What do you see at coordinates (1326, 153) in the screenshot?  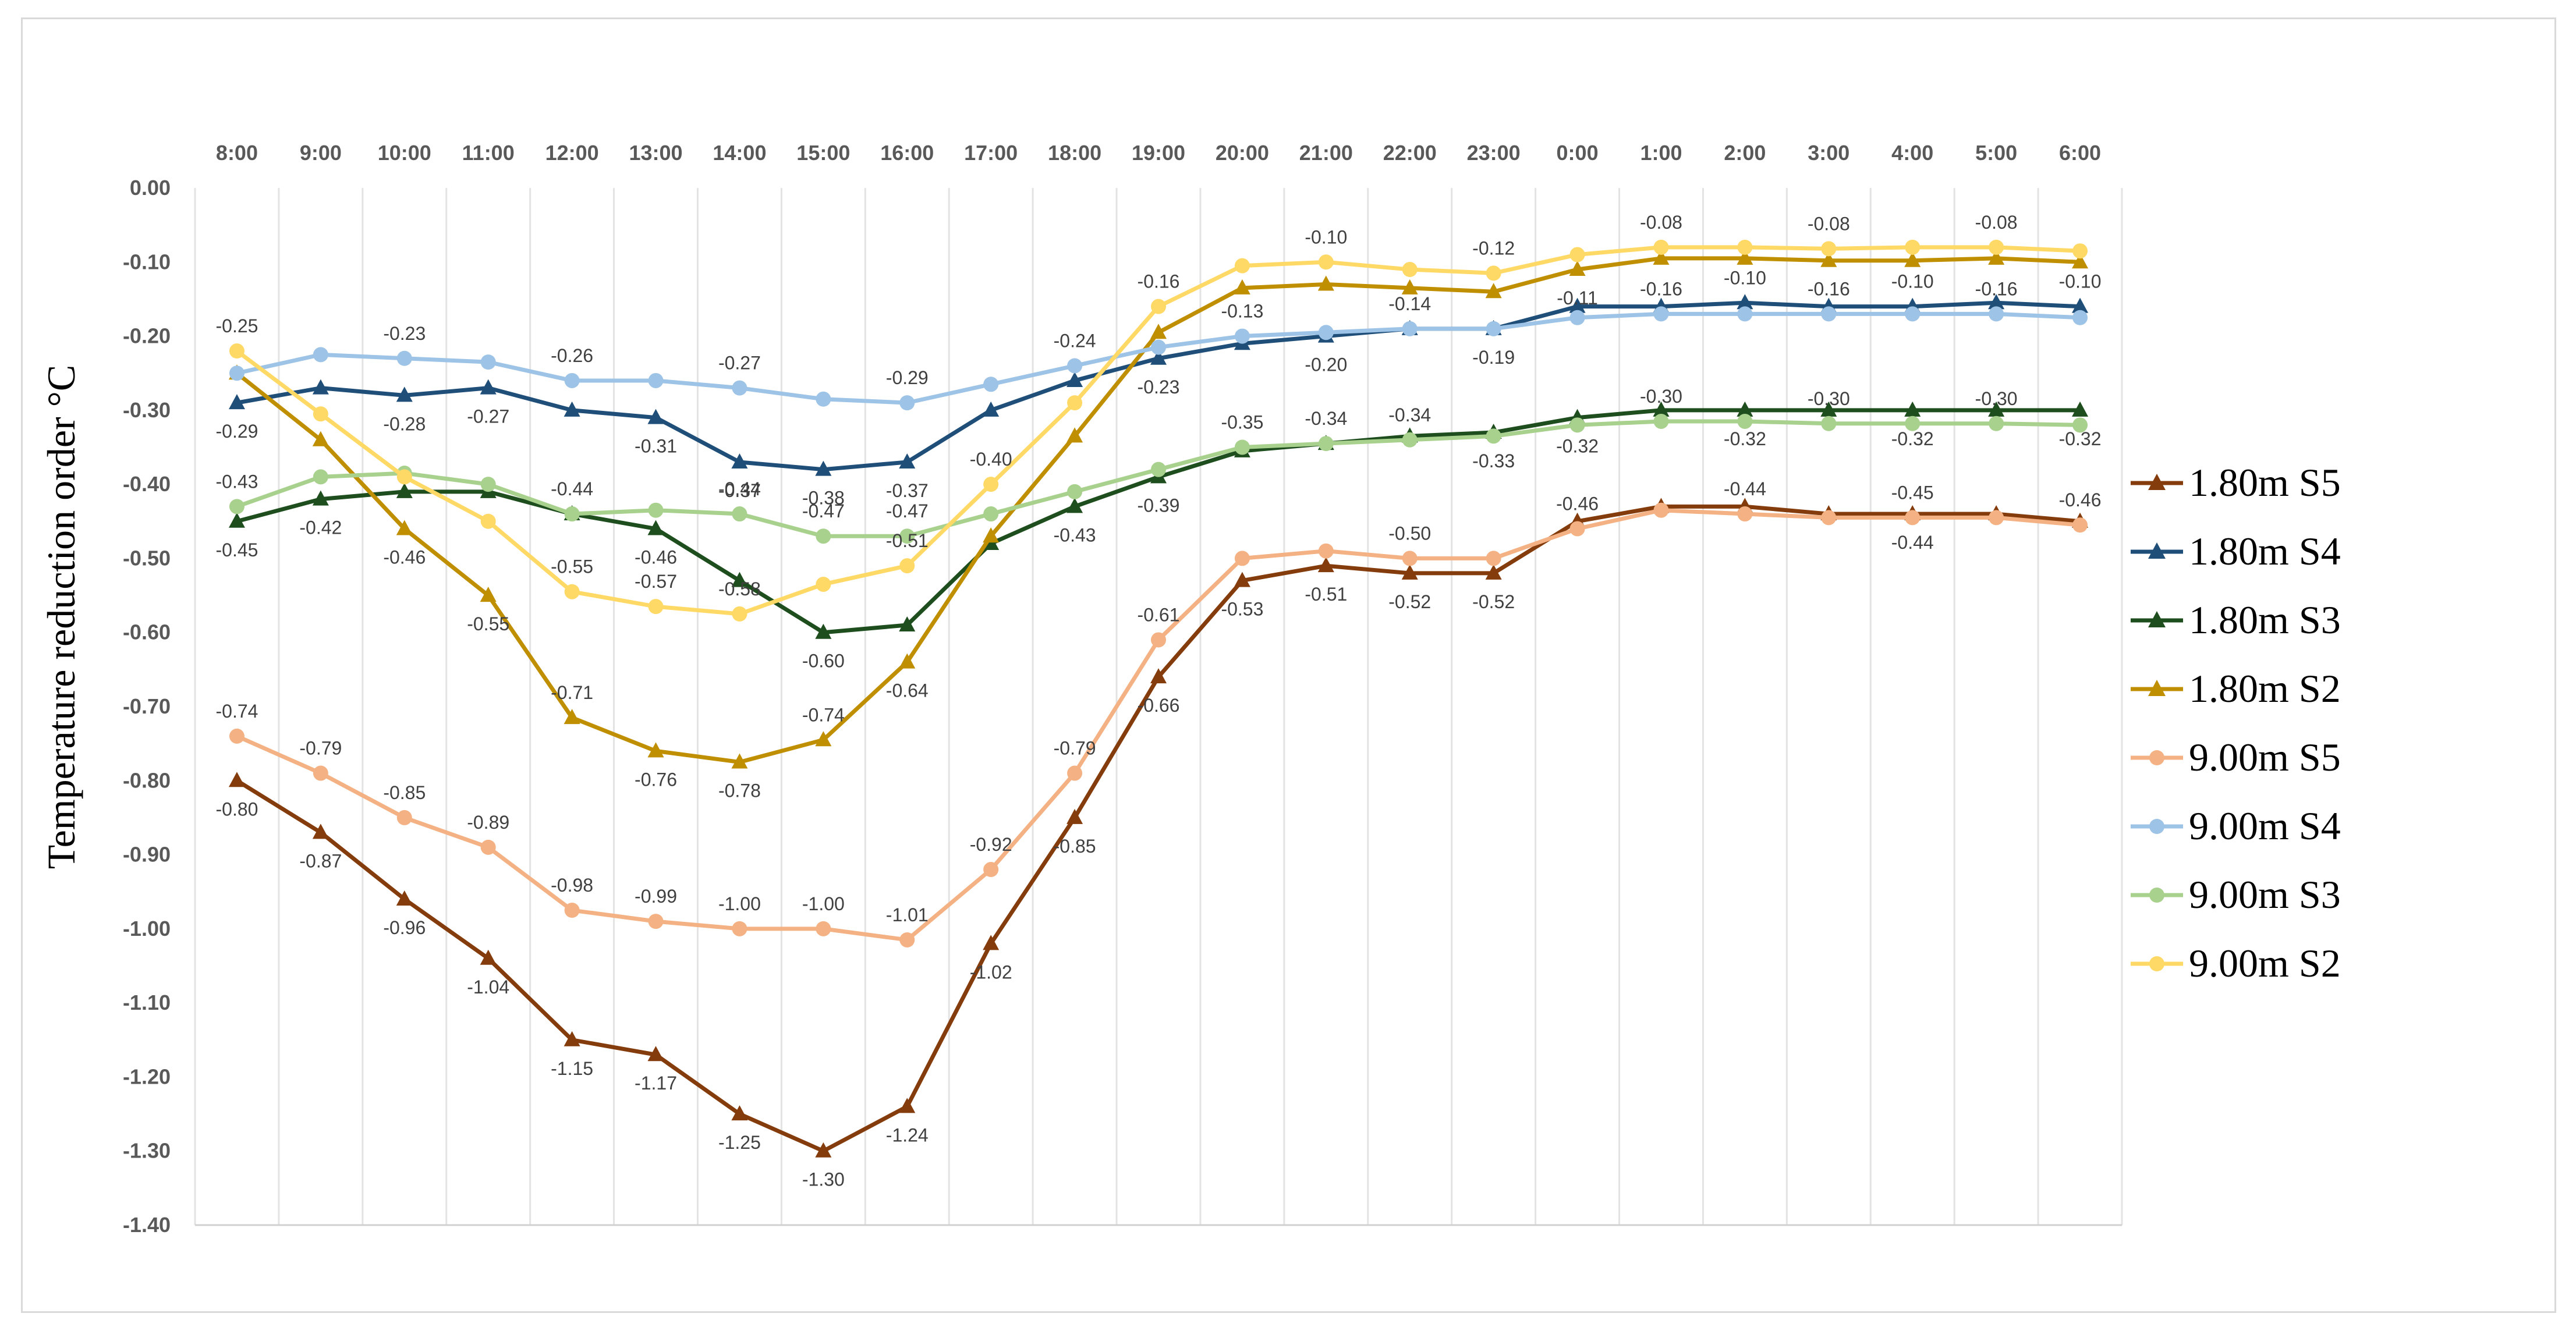 I see `x-tick-label: 21:00` at bounding box center [1326, 153].